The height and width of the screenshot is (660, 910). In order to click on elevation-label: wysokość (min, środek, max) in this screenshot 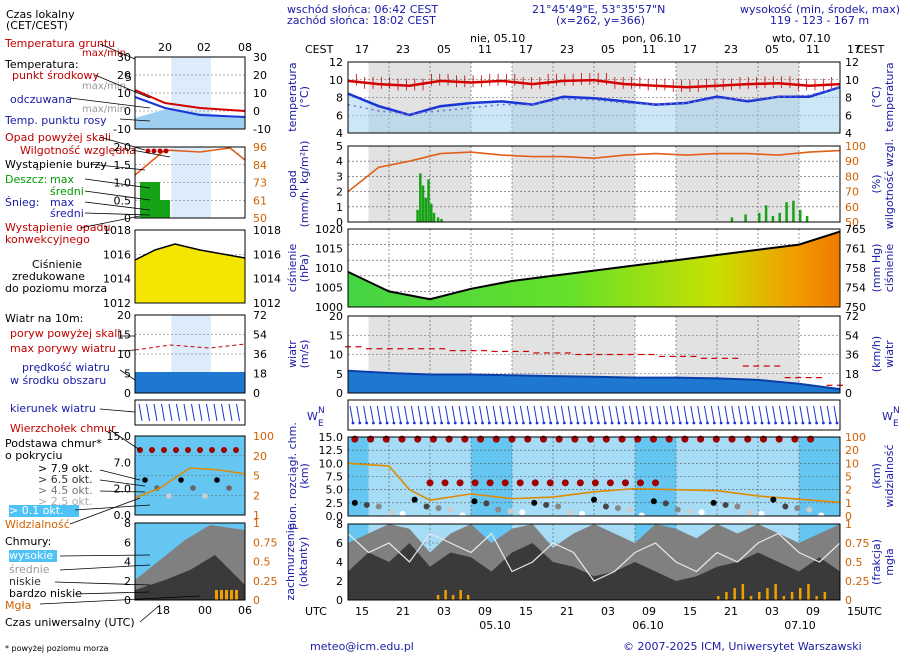, I will do `click(820, 9)`.